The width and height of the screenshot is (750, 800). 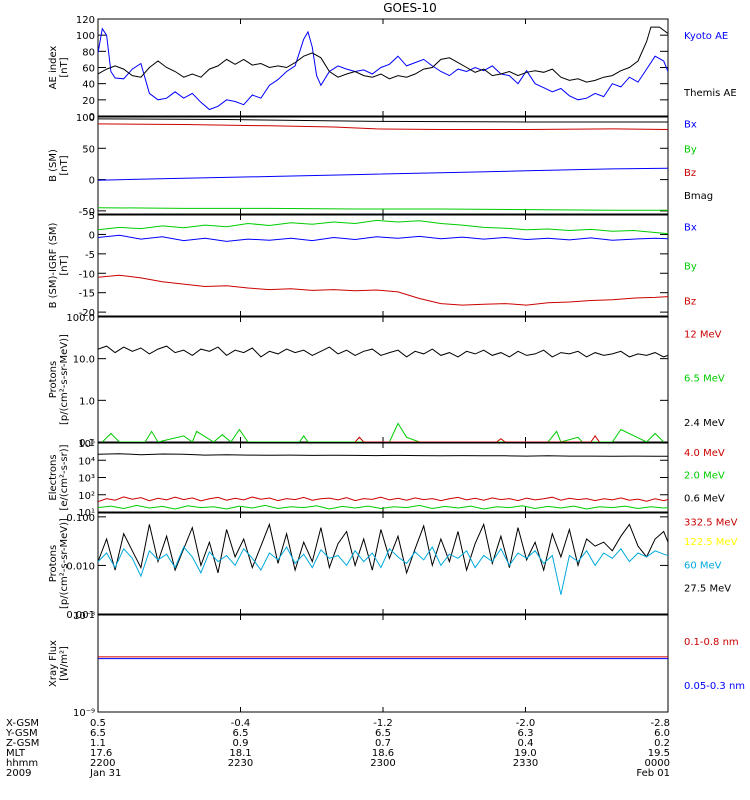 What do you see at coordinates (88, 149) in the screenshot?
I see `y-tick-label: 50` at bounding box center [88, 149].